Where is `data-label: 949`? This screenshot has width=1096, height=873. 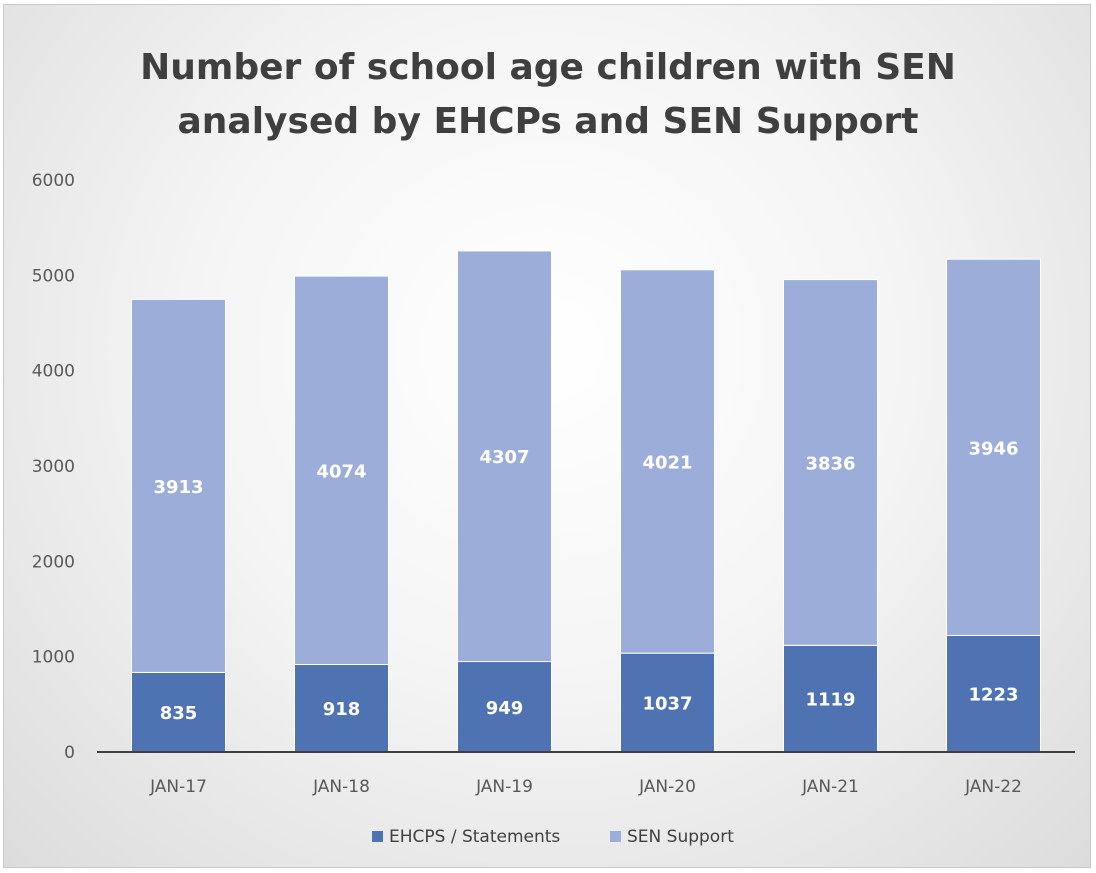
data-label: 949 is located at coordinates (505, 708).